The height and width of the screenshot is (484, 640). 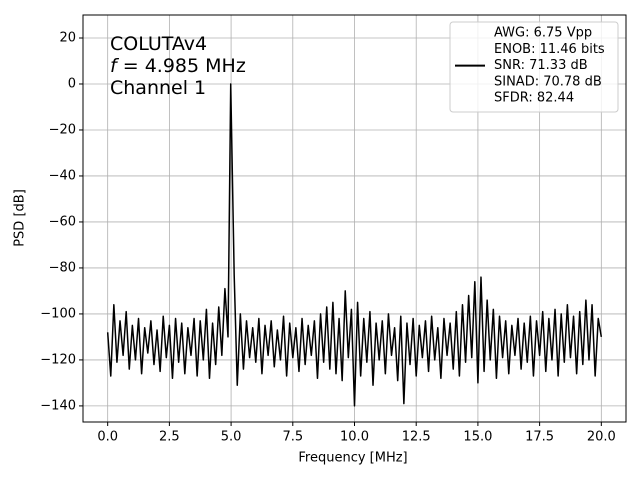 I want to click on annotation: Channel 1, so click(x=158, y=88).